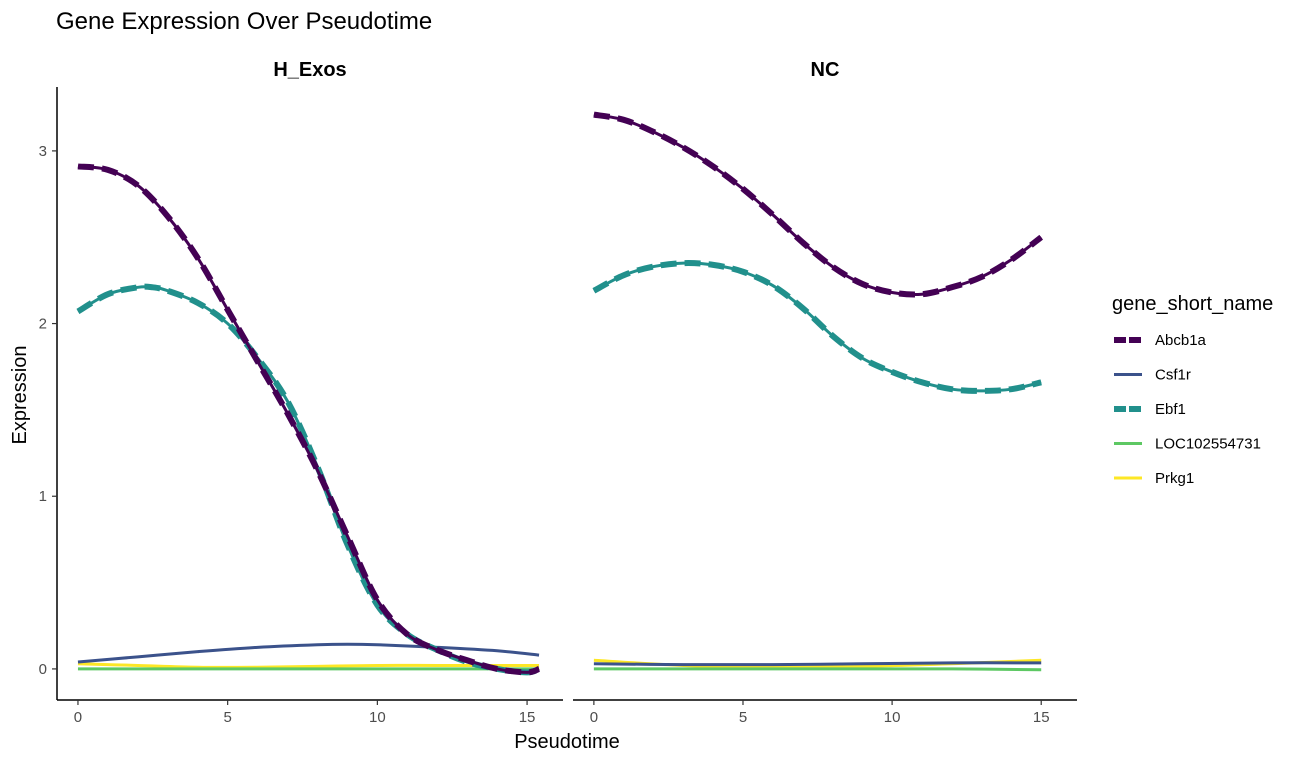 The width and height of the screenshot is (1309, 763). I want to click on legend-label: Abcb1a, so click(1181, 340).